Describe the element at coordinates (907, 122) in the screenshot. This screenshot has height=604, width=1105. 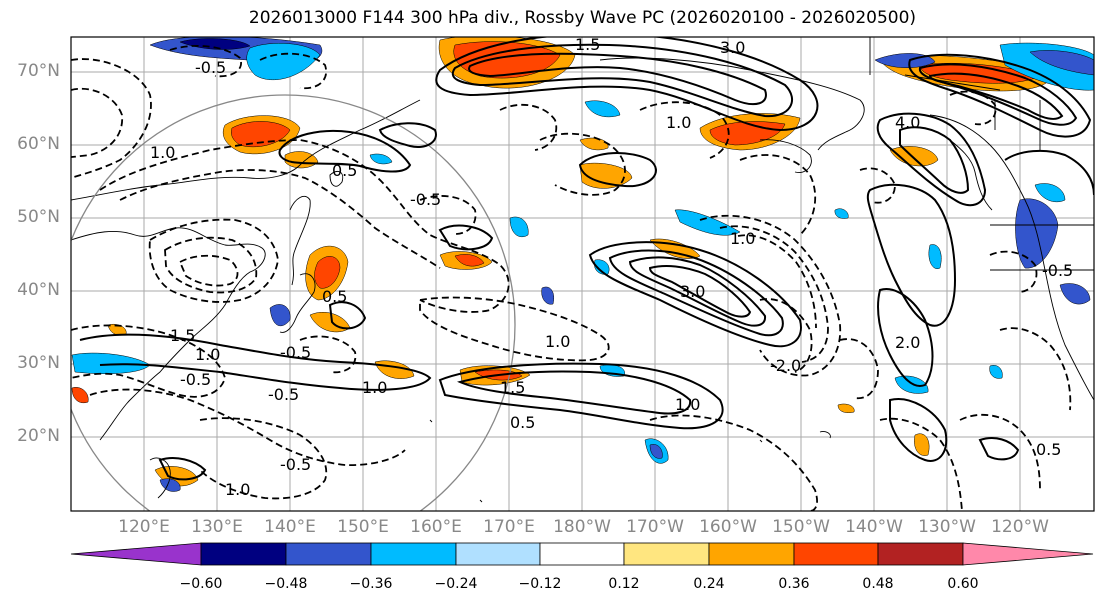
I see `contour-label: 4.0` at that location.